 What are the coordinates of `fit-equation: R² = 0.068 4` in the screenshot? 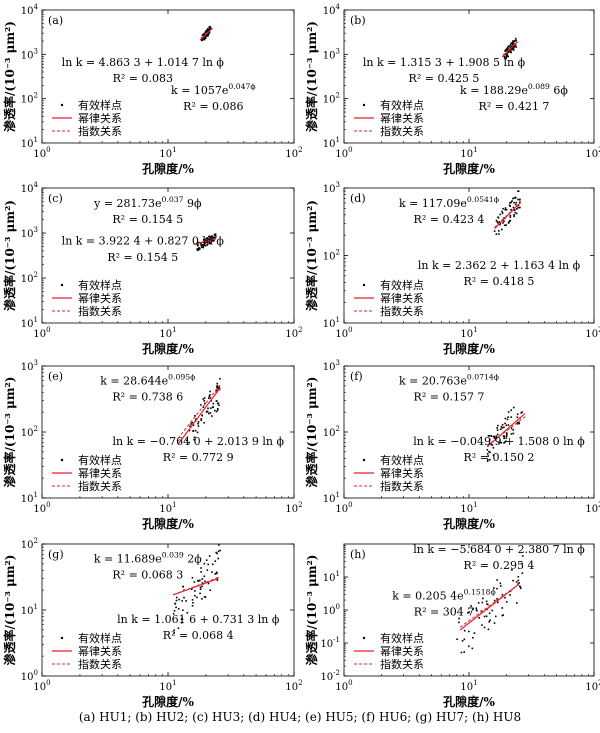 It's located at (198, 635).